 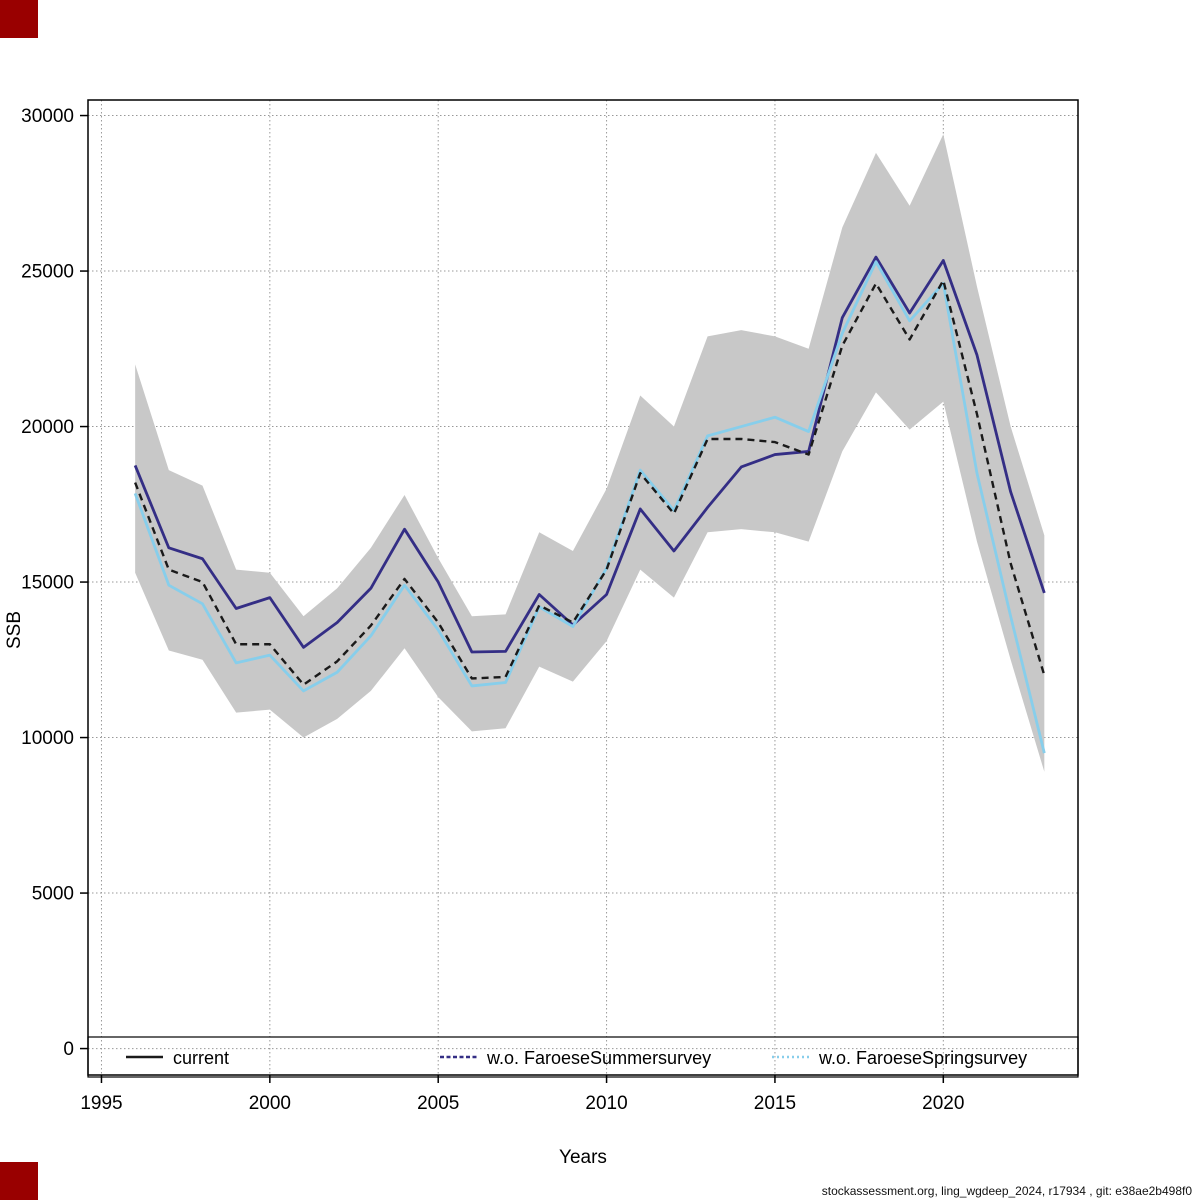 What do you see at coordinates (68, 1049) in the screenshot?
I see `y-tick-label: 0` at bounding box center [68, 1049].